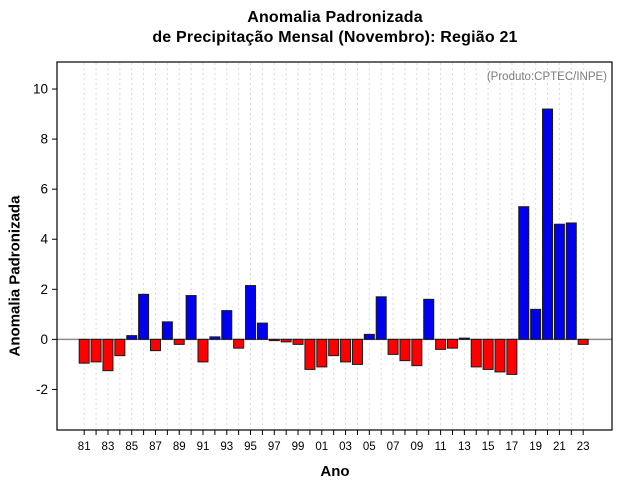  I want to click on bar-2022, so click(571, 281).